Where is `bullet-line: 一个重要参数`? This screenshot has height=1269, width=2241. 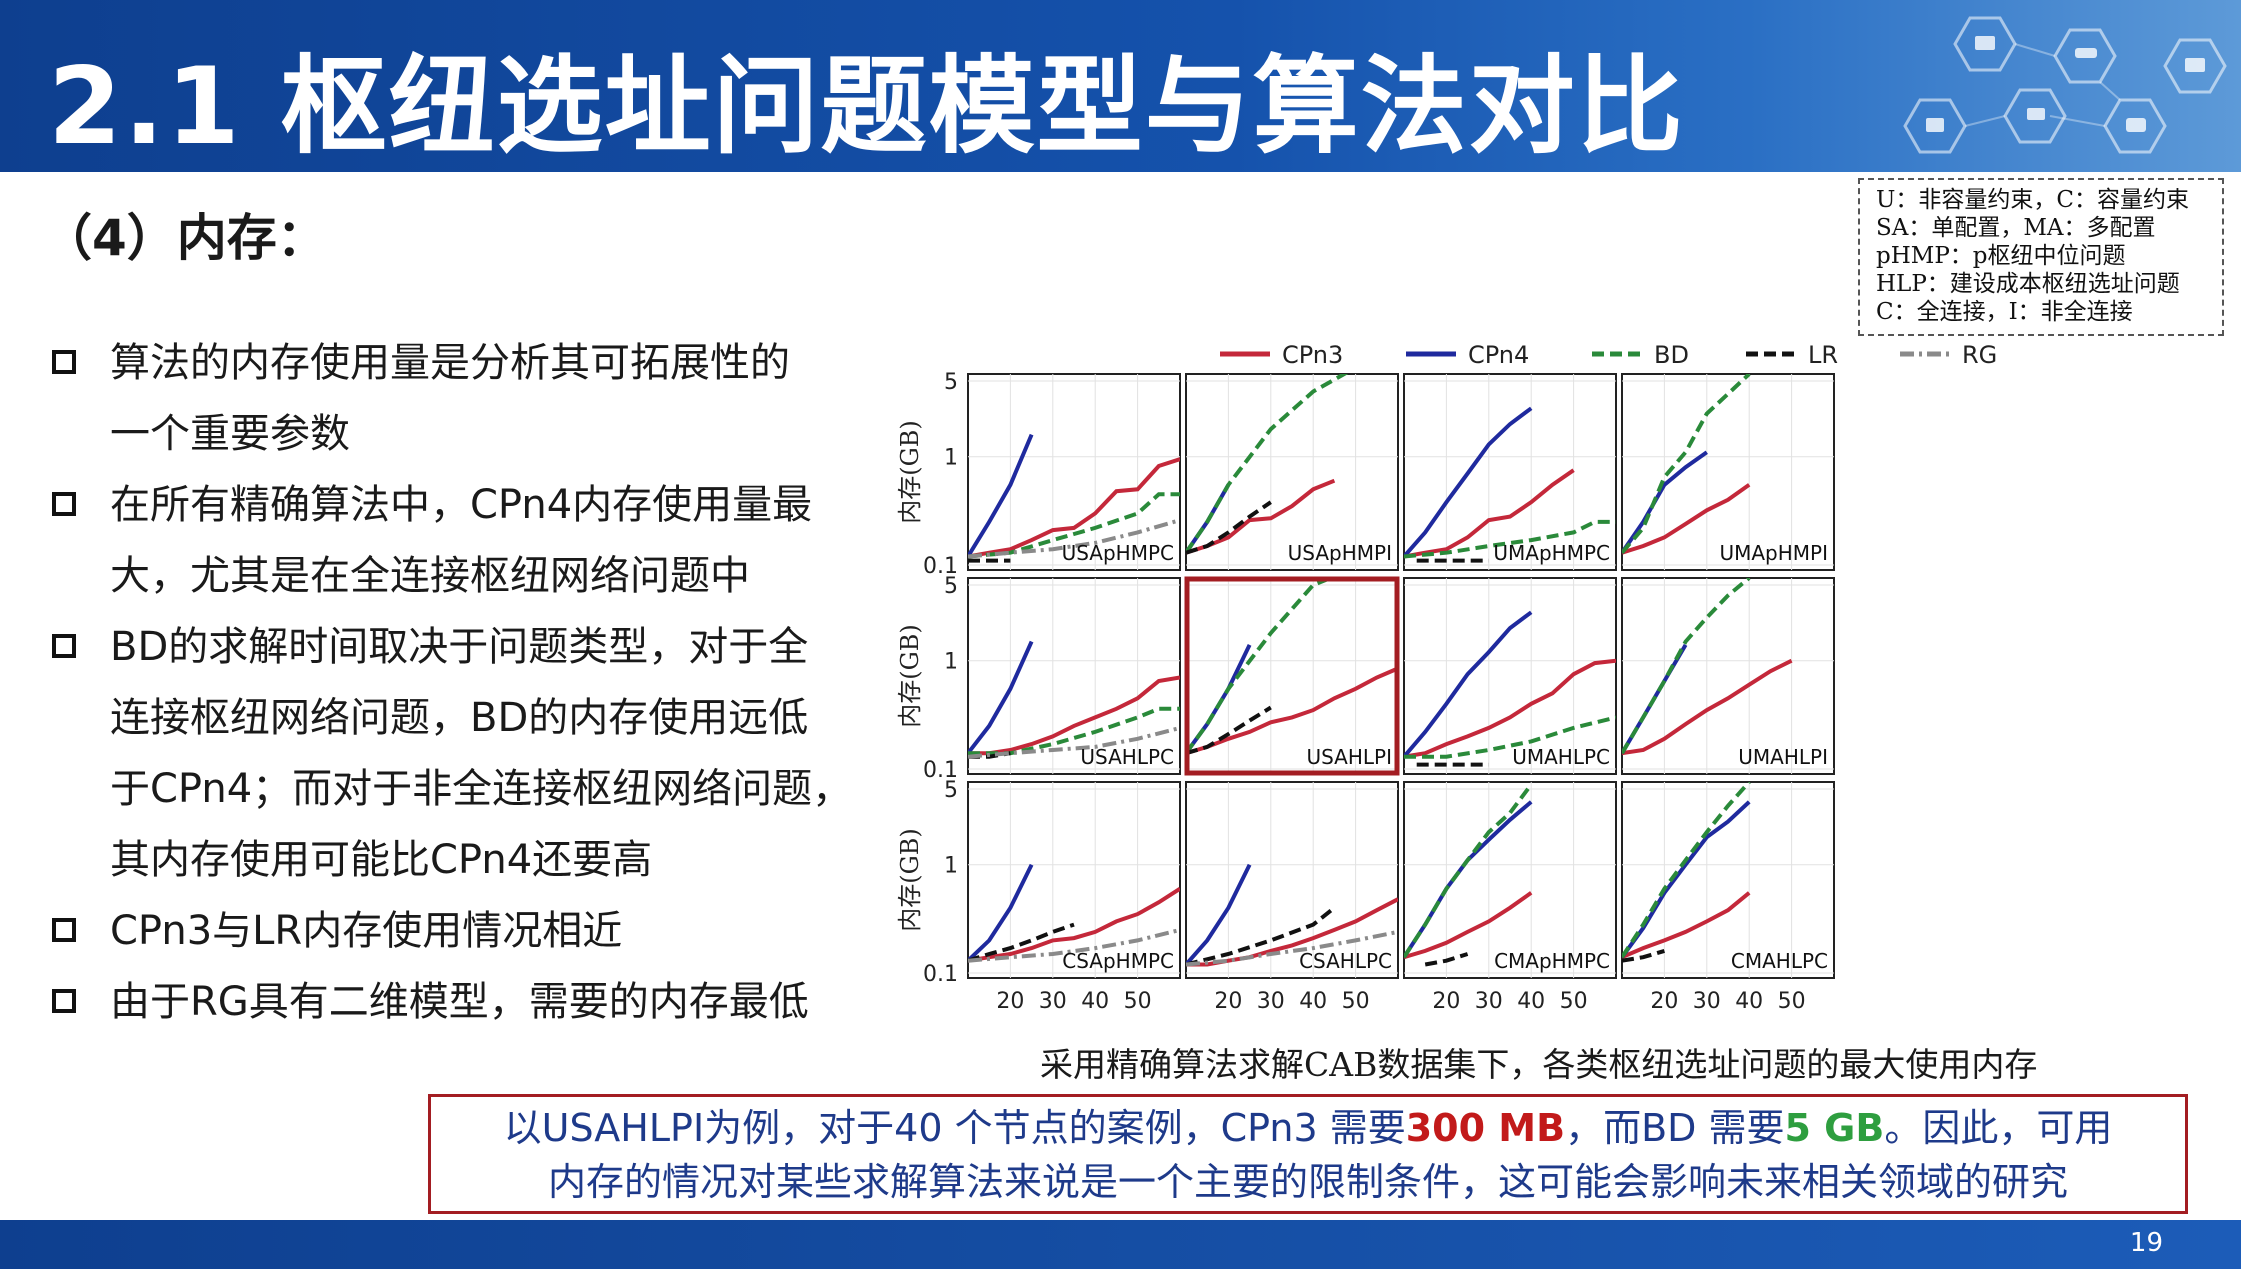 bullet-line: 一个重要参数 is located at coordinates (230, 434).